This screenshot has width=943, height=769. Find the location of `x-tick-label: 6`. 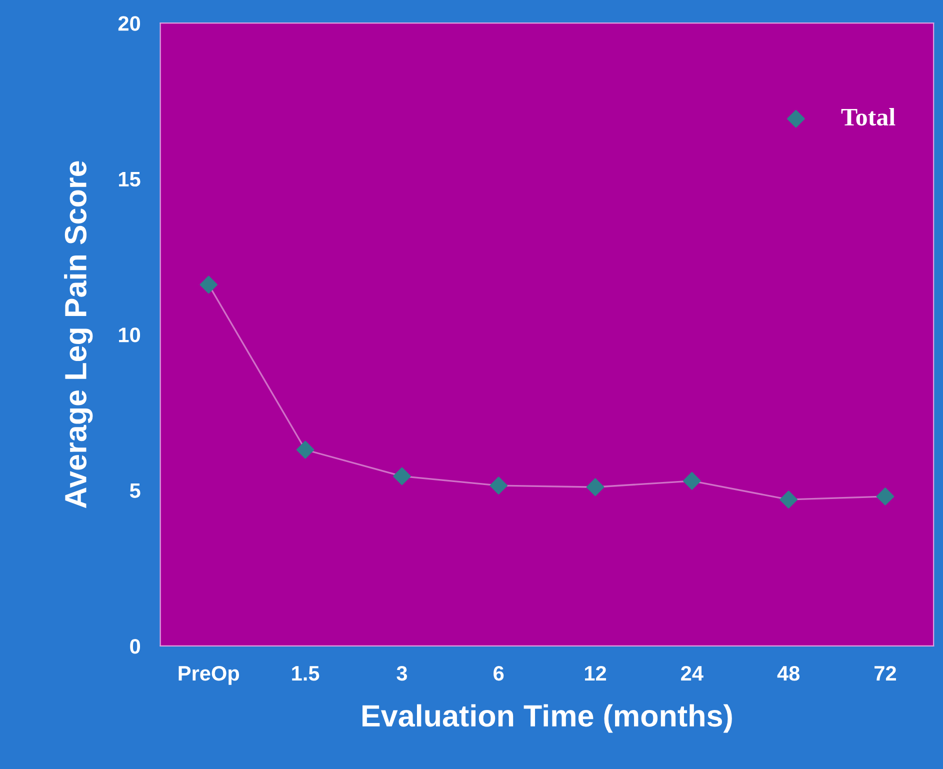

x-tick-label: 6 is located at coordinates (499, 673).